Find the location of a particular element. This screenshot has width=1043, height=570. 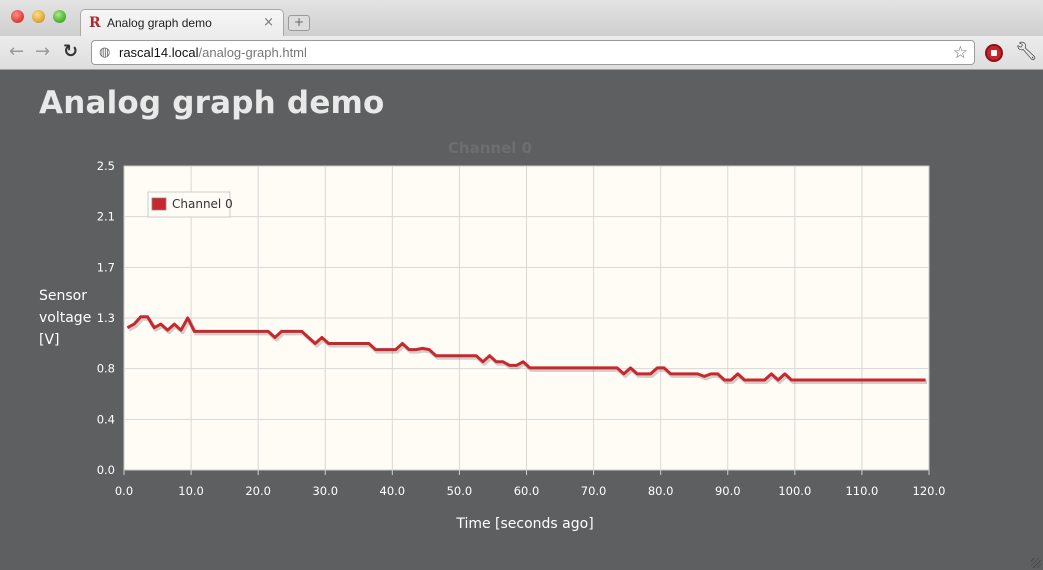

y-axis-label-line-1: Sensor is located at coordinates (63, 296).